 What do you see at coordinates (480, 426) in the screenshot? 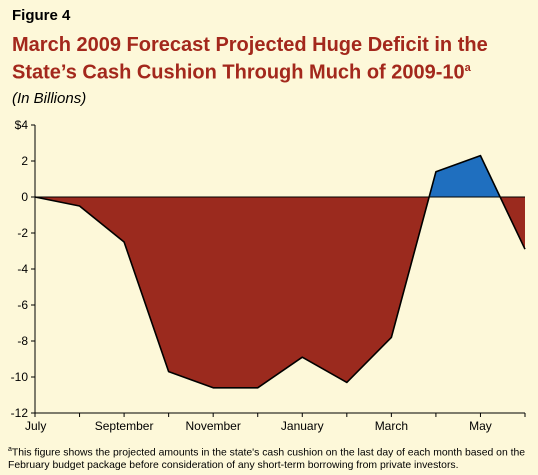
I see `x-tick-label-may: May` at bounding box center [480, 426].